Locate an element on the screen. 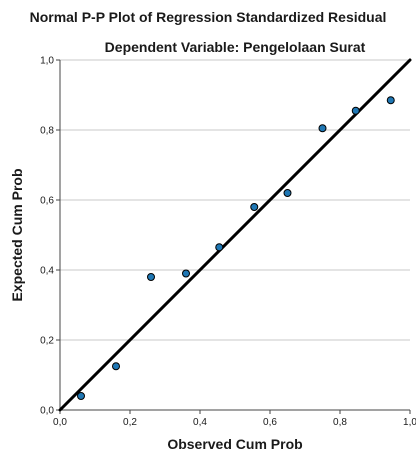  y-axis-label: Expected Cum Prob is located at coordinates (17, 234).